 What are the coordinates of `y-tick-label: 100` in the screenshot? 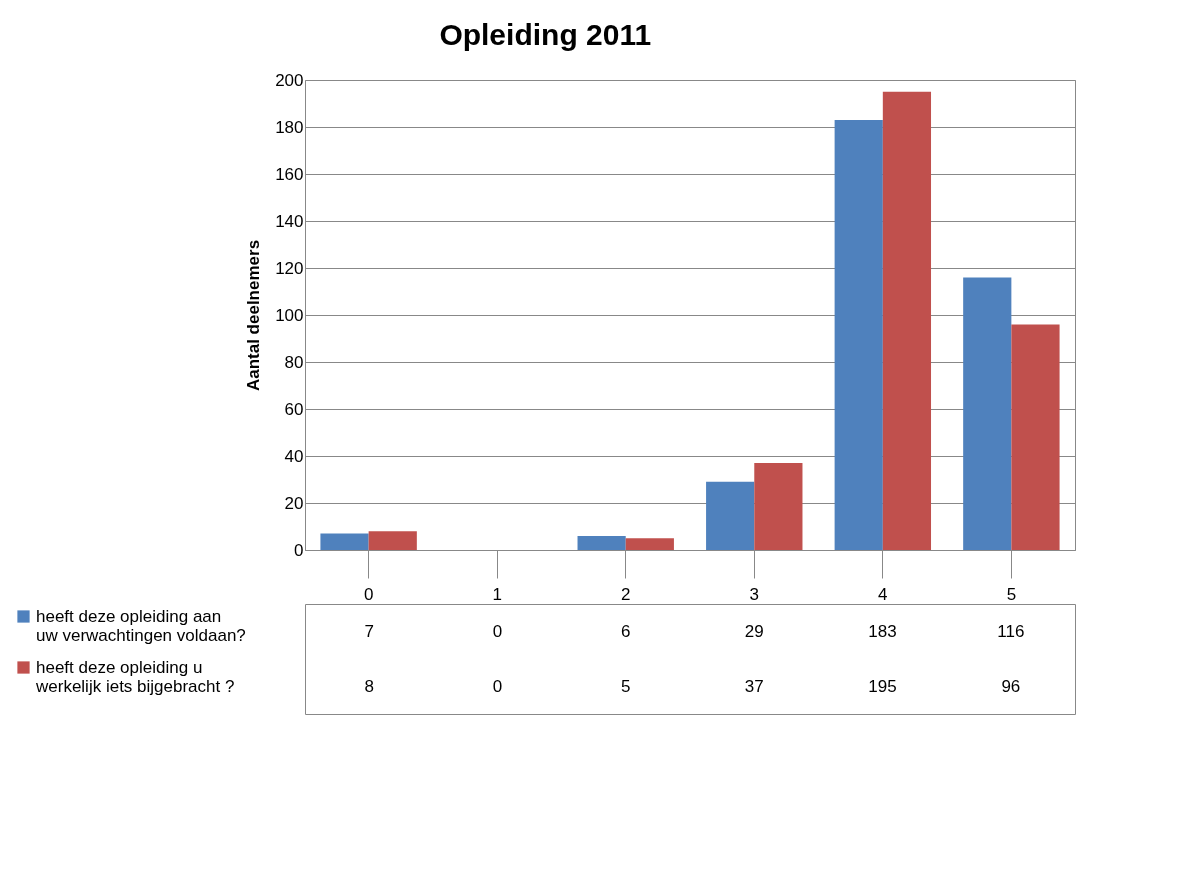 It's located at (289, 315).